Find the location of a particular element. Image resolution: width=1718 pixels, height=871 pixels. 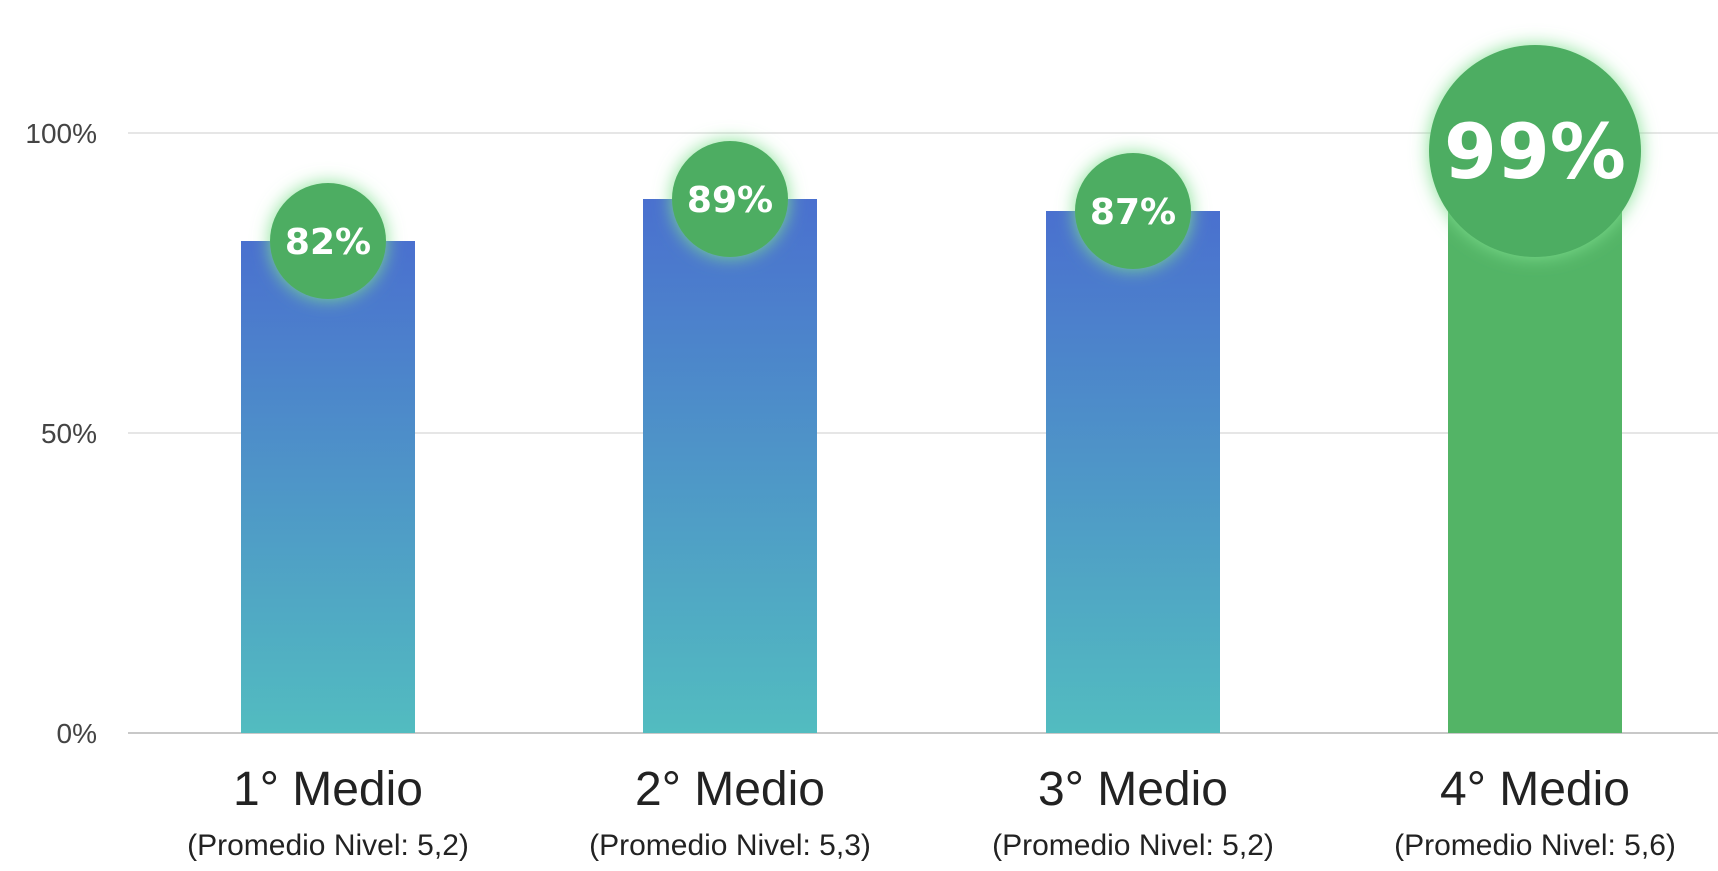

value-bubble-1: 82% is located at coordinates (328, 241).